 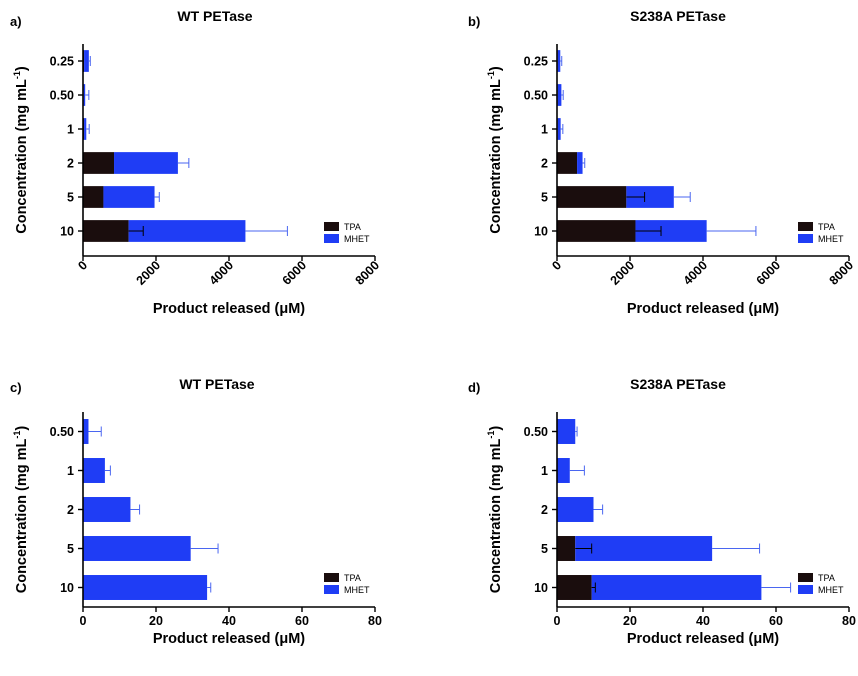 I want to click on chart-title: S238A PETase, so click(x=678, y=16).